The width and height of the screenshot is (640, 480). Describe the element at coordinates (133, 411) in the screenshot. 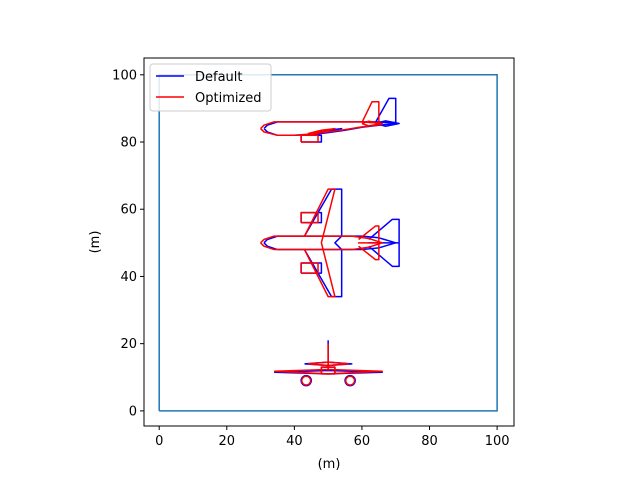

I see `y-tick-label: 0` at that location.